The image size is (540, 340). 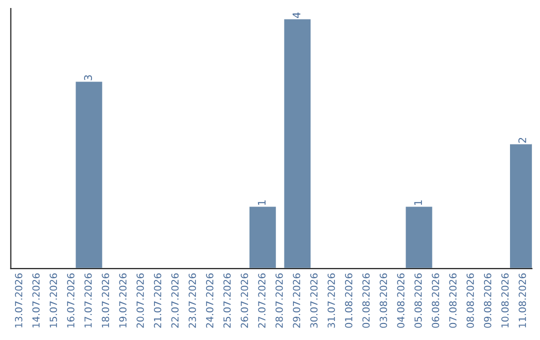 What do you see at coordinates (279, 300) in the screenshot?
I see `x-tick-label: 28.07.2026` at bounding box center [279, 300].